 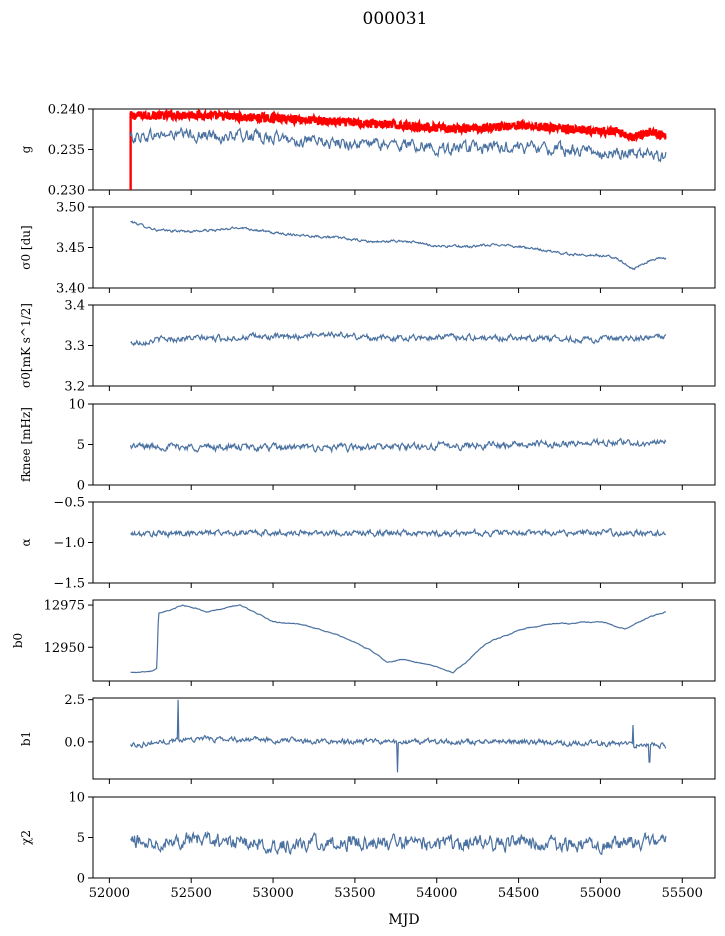 What do you see at coordinates (436, 893) in the screenshot?
I see `x-tick-label: 54000` at bounding box center [436, 893].